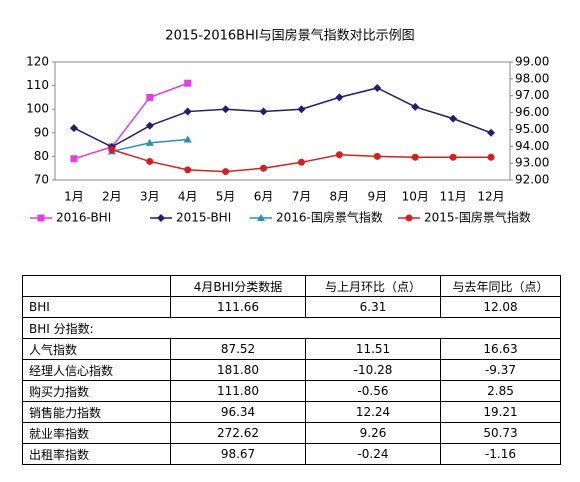 This screenshot has height=482, width=580. What do you see at coordinates (500, 454) in the screenshot?
I see `table-cell: -1.16` at bounding box center [500, 454].